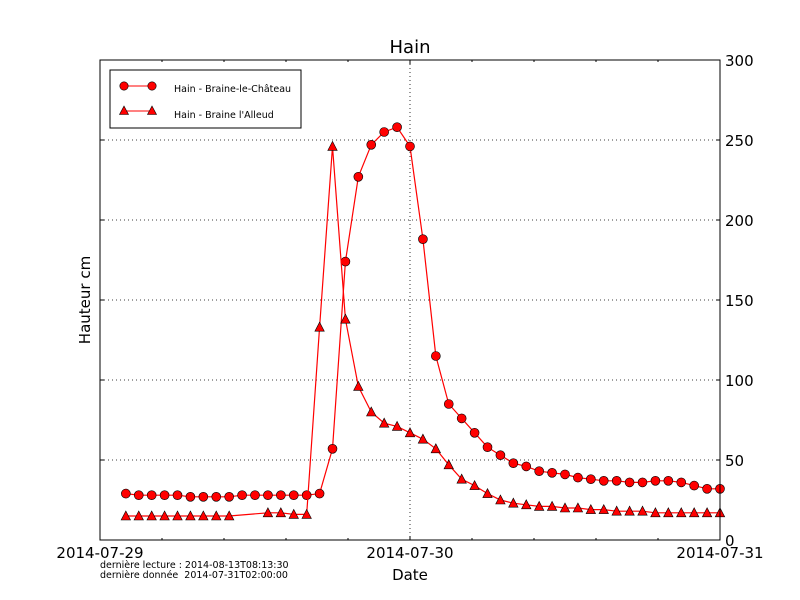 This screenshot has height=600, width=800. I want to click on last-data-note: dernière donnée 2014-07-31T02:00:00, so click(194, 575).